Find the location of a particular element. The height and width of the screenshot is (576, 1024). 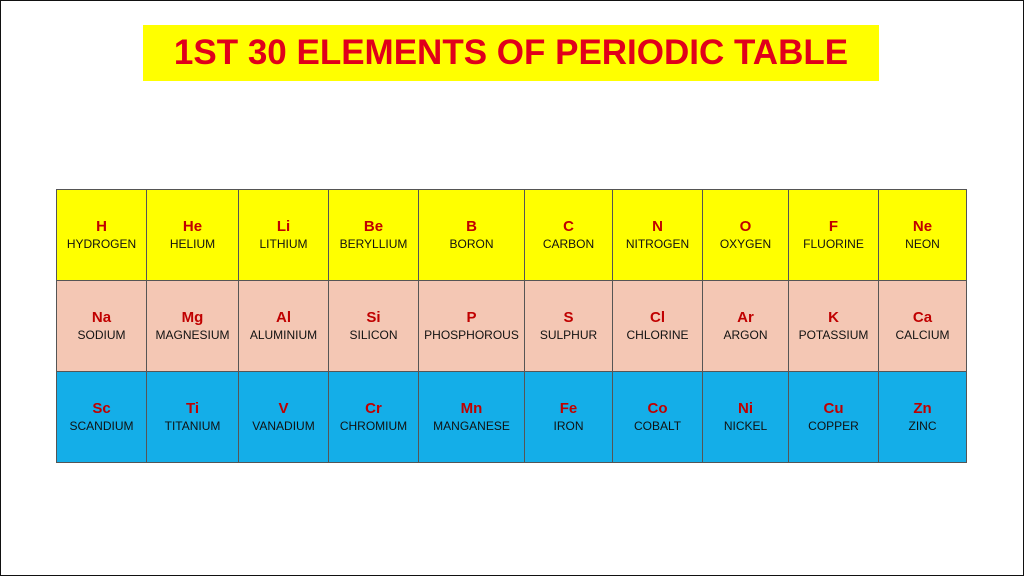

element-name: TITANIUM is located at coordinates (192, 426).